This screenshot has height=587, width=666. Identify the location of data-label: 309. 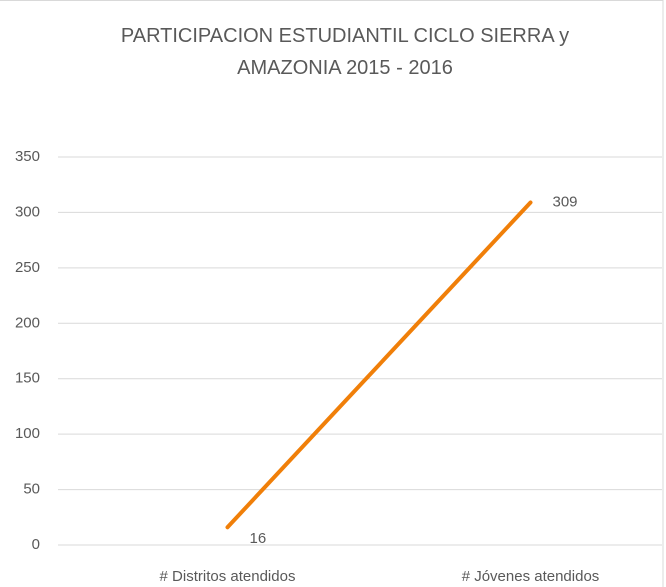
(565, 201).